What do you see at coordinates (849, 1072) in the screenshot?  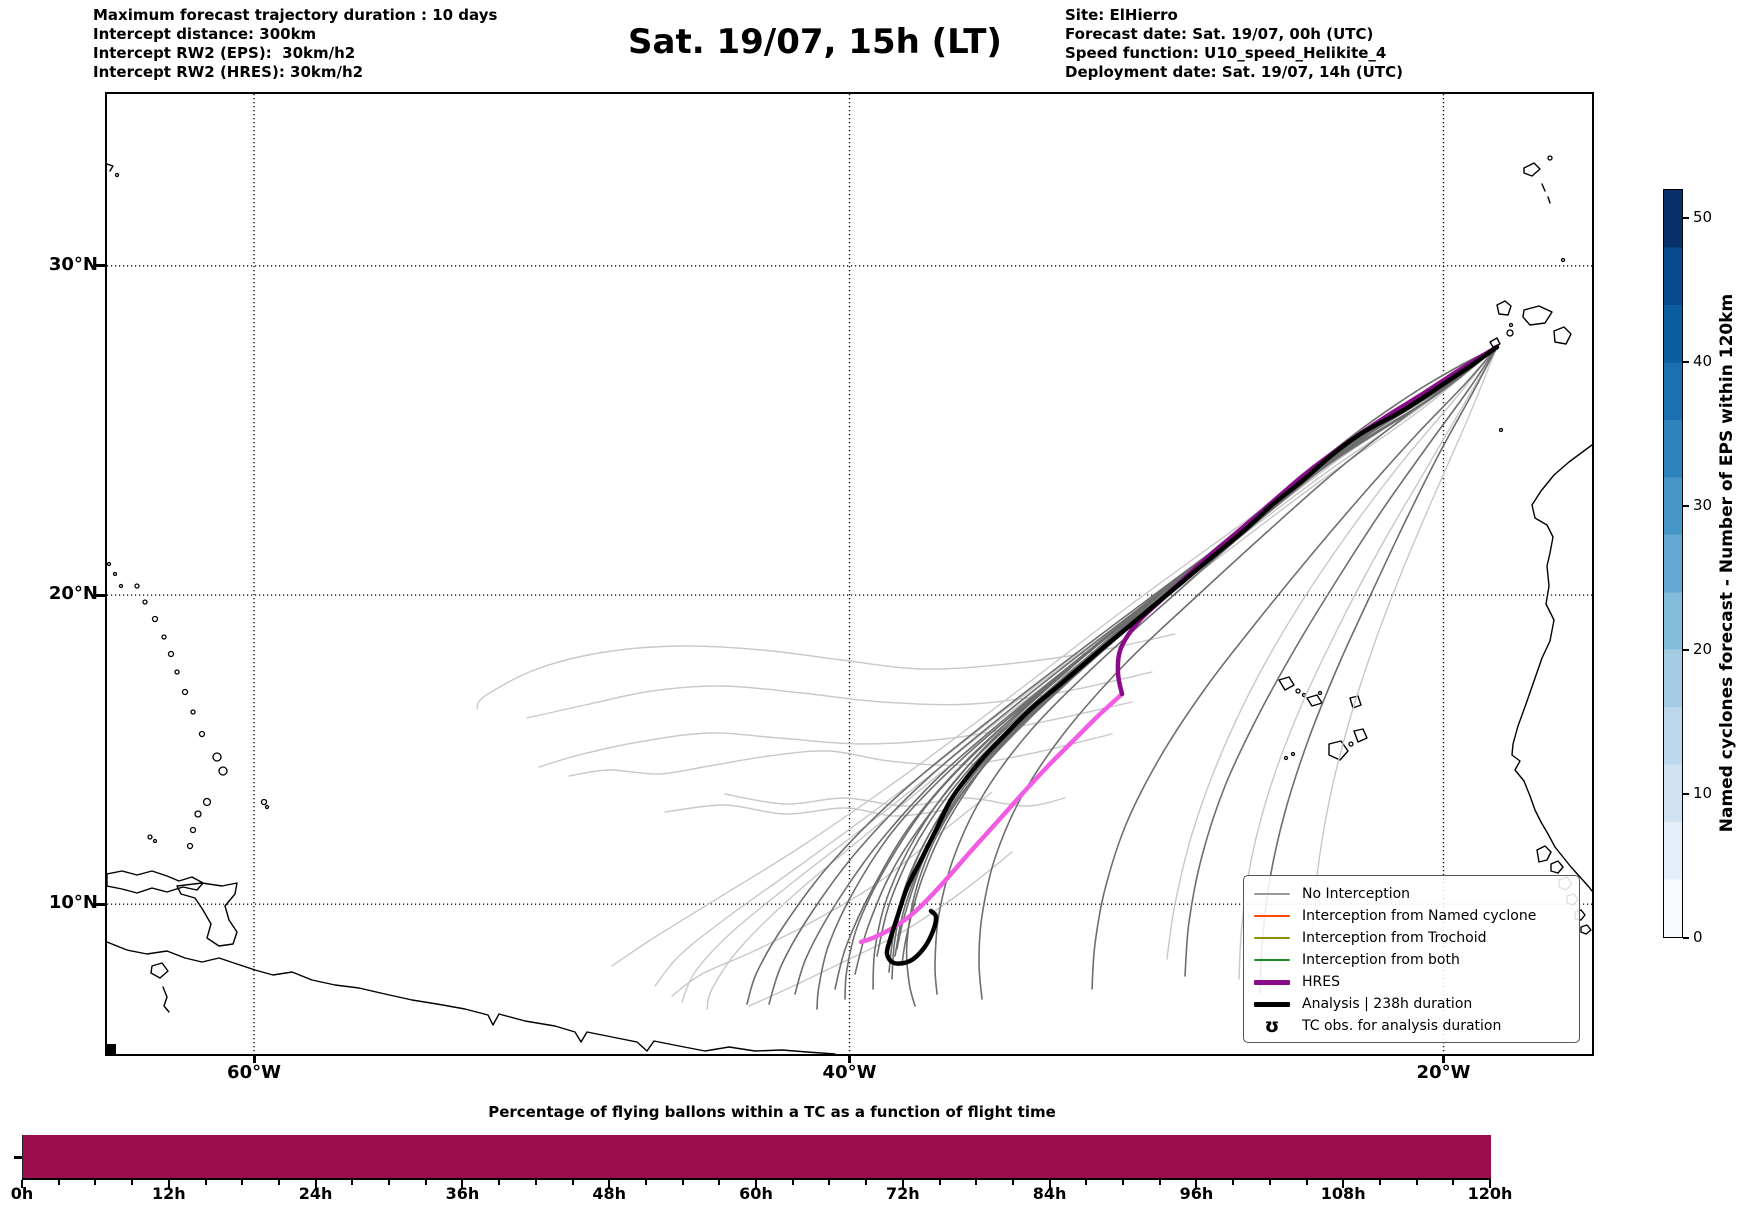 I see `lon-tick-label: 40°W` at bounding box center [849, 1072].